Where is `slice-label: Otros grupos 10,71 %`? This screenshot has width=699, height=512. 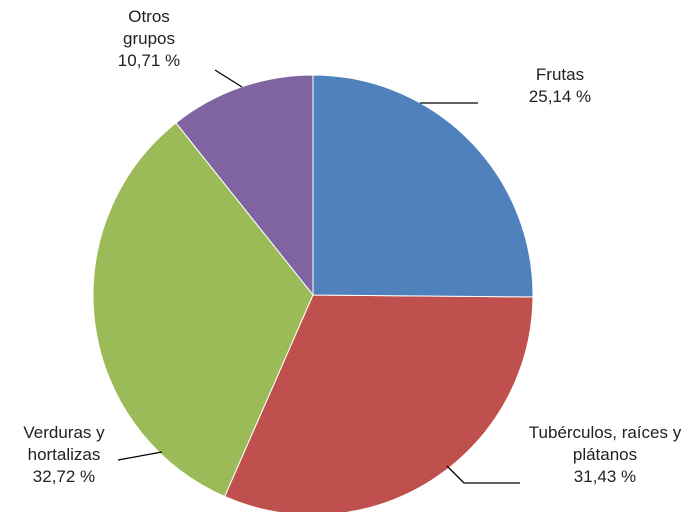 slice-label: Otros grupos 10,71 % is located at coordinates (149, 39).